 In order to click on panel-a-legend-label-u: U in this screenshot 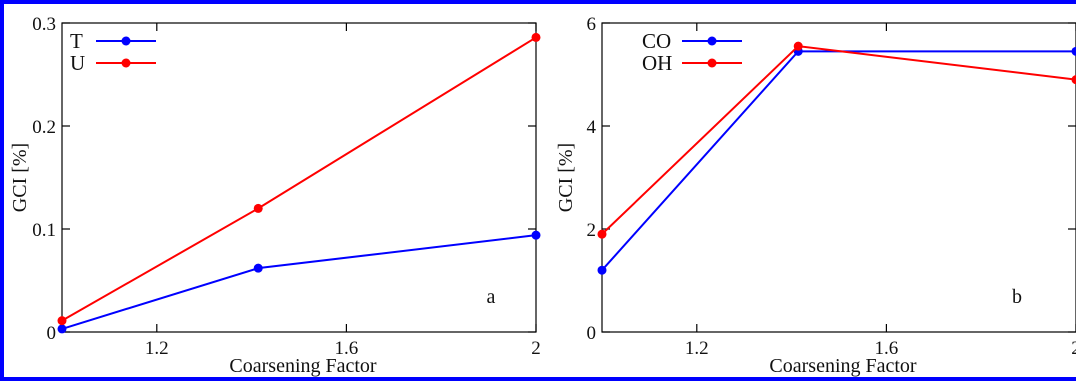, I will do `click(77, 63)`.